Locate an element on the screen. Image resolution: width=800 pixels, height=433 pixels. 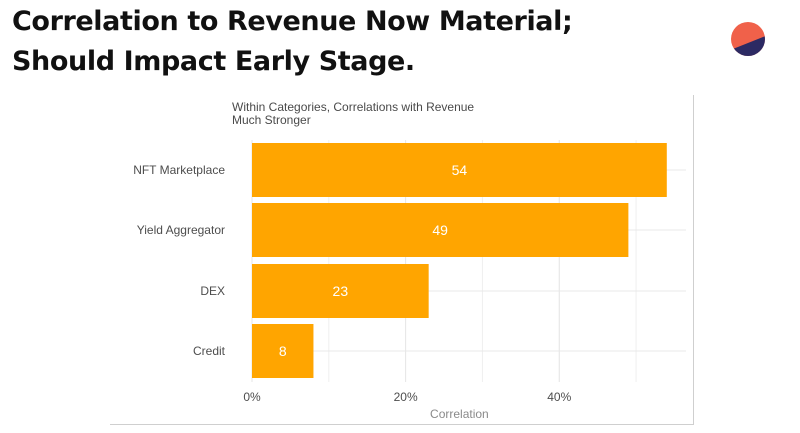
x-tick-label-0: 0% is located at coordinates (252, 397).